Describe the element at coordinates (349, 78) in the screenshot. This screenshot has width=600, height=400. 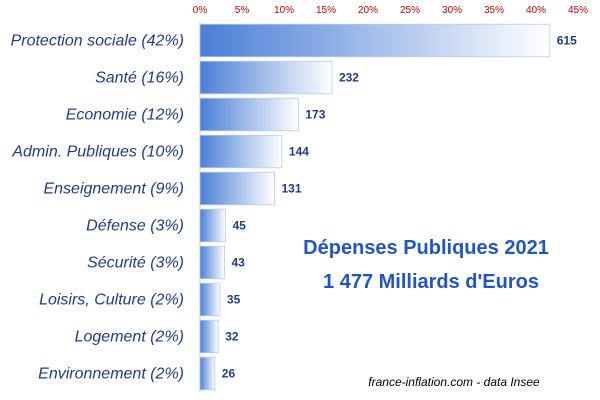
I see `value-label: 232` at that location.